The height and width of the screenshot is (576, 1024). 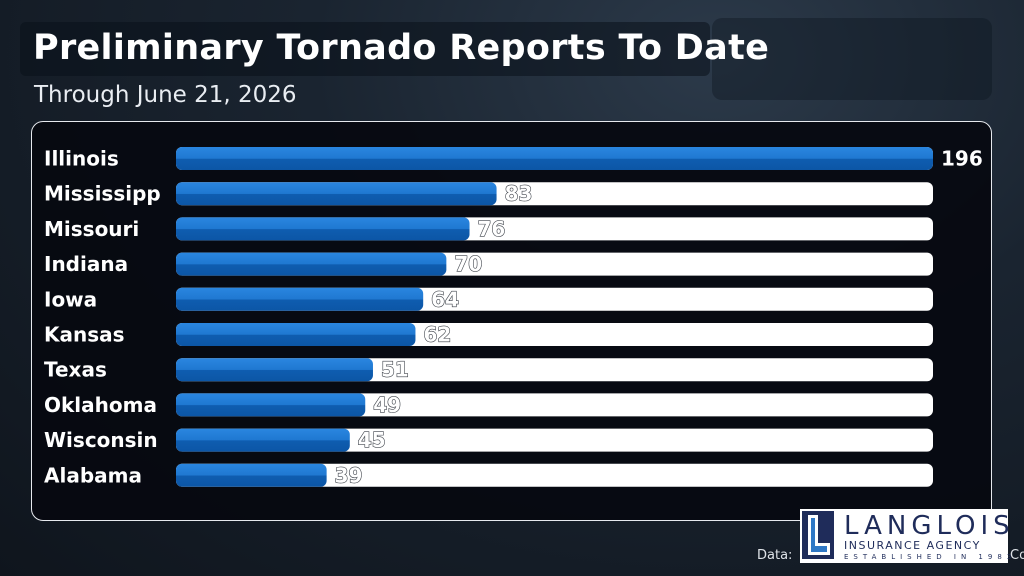 What do you see at coordinates (336, 194) in the screenshot?
I see `bar-mississipp` at bounding box center [336, 194].